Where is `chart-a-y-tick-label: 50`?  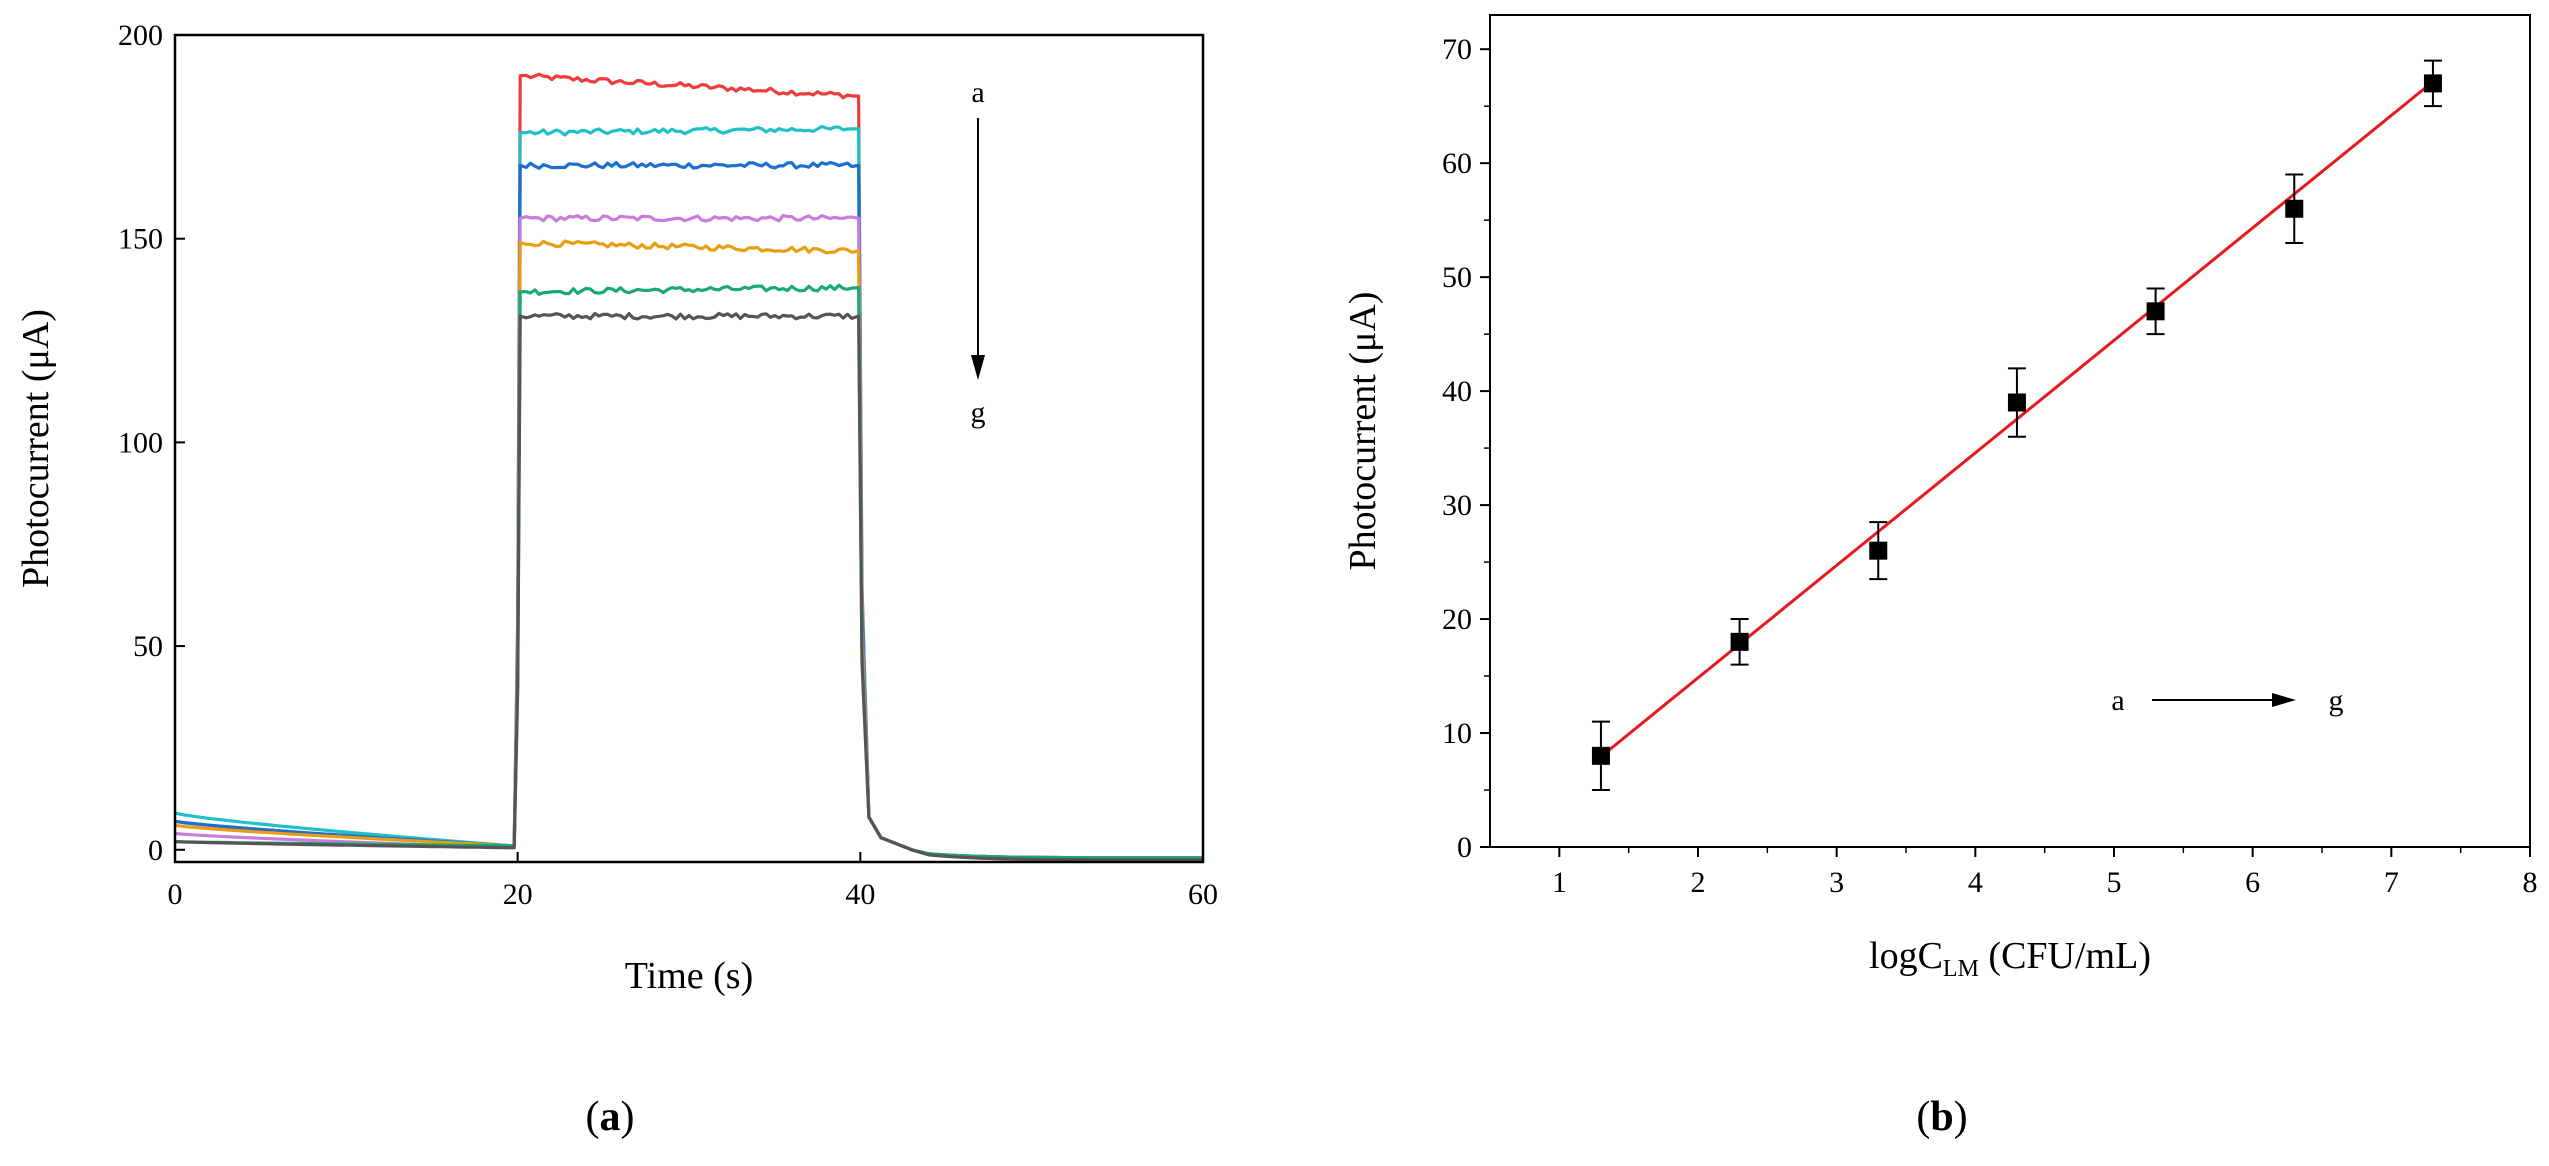
chart-a-y-tick-label: 50 is located at coordinates (148, 646).